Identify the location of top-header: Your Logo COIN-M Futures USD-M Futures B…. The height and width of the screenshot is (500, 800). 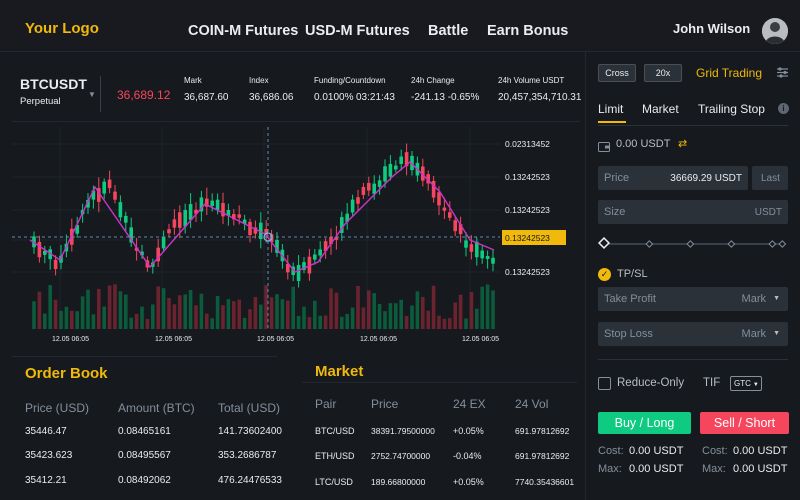
(400, 26).